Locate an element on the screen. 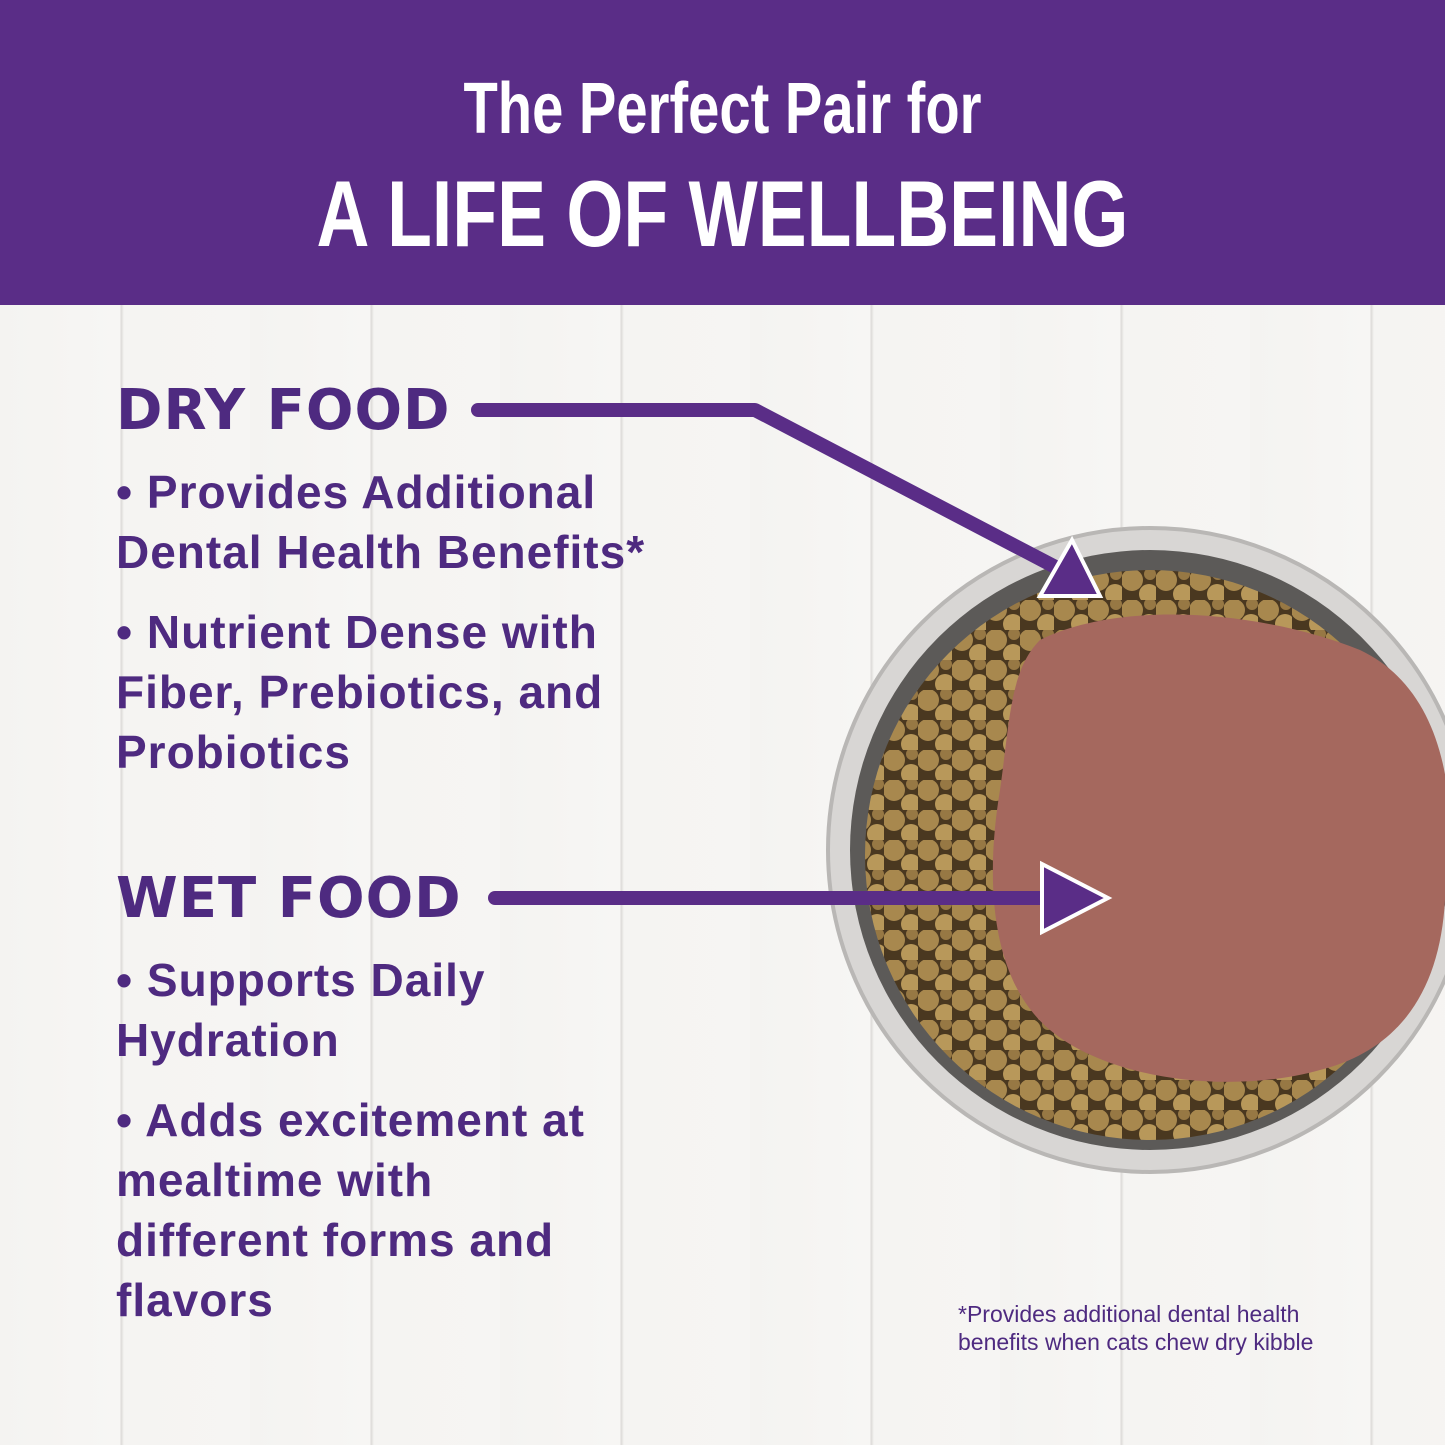  wet-food-pate is located at coordinates (1218, 848).